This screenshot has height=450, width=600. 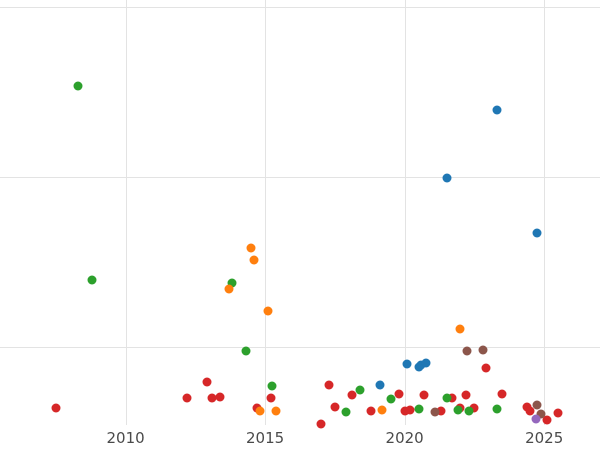 I want to click on data-point-purple, so click(x=536, y=419).